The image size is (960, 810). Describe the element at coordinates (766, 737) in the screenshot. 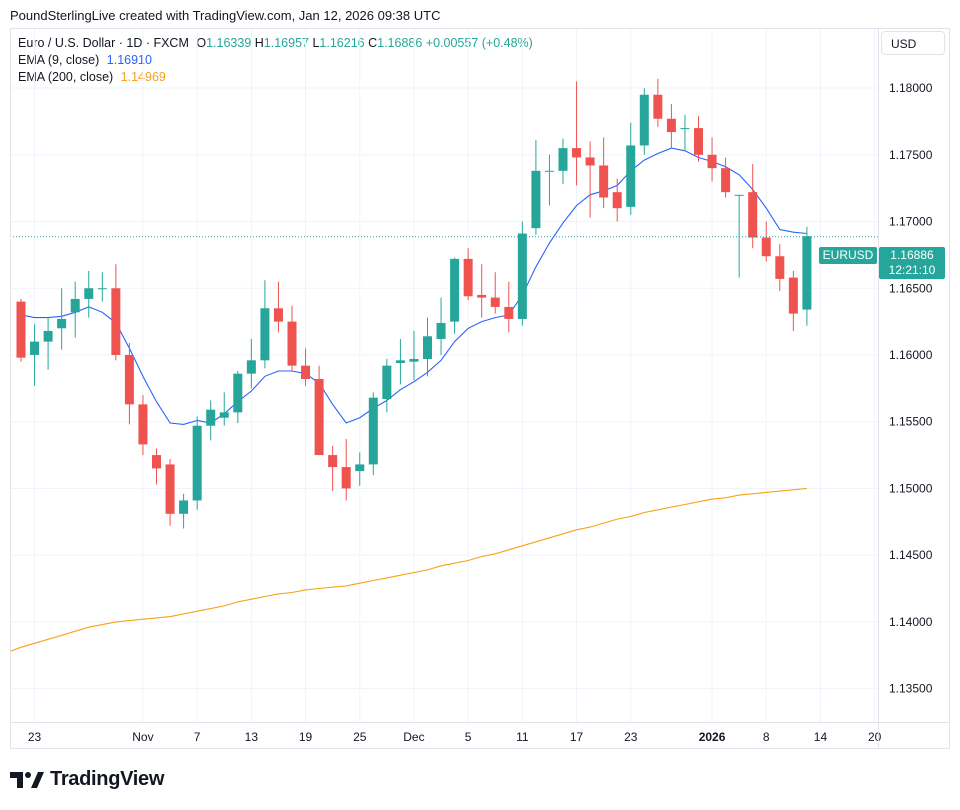

I see `x-tick-label: 8` at that location.